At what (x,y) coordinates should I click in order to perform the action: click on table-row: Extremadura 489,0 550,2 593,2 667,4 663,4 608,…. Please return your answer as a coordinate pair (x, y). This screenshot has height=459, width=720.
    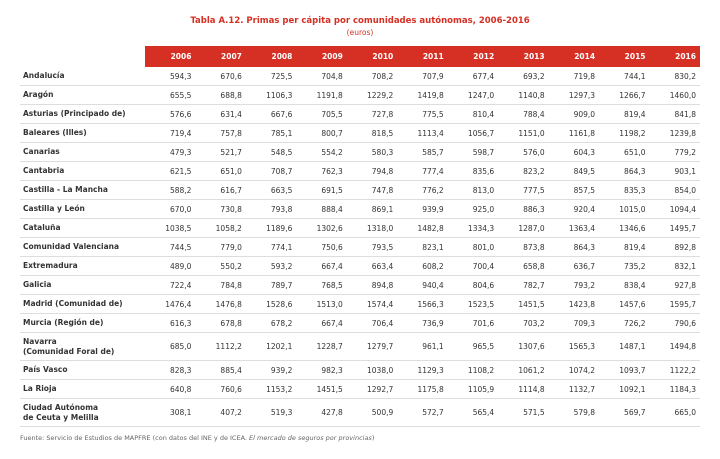
    Looking at the image, I should click on (360, 266).